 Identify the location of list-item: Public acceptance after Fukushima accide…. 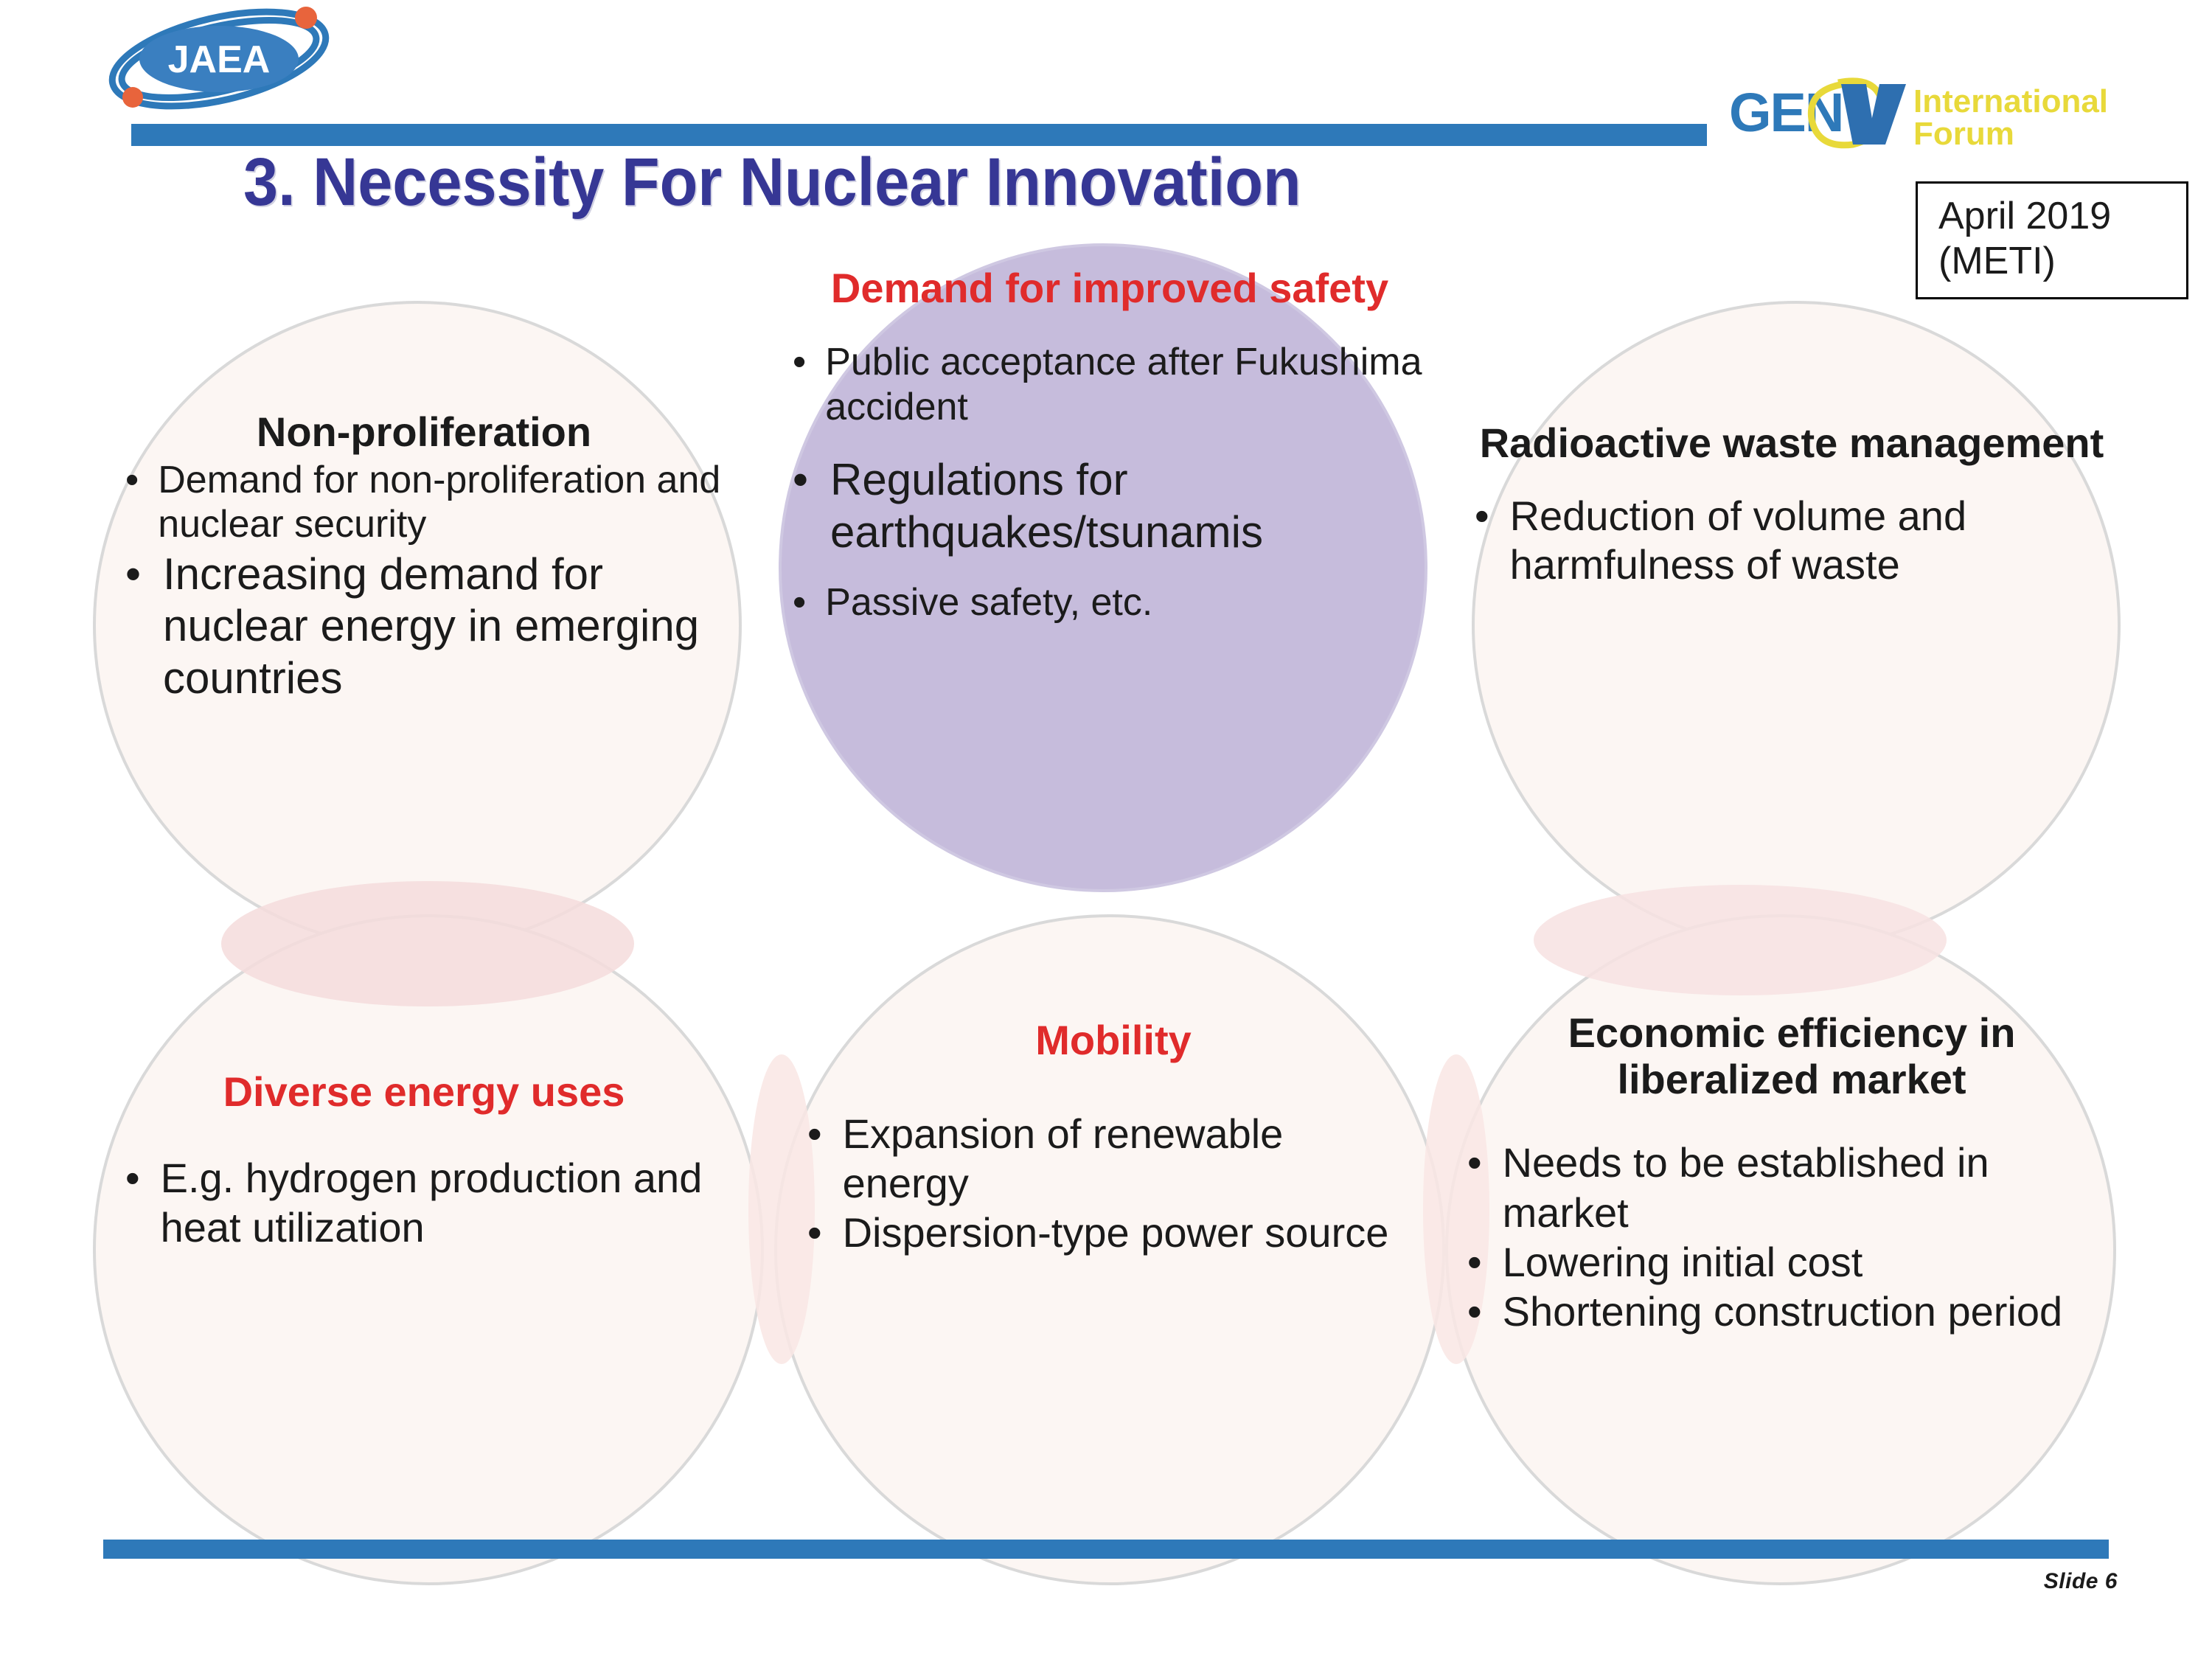
(1110, 385).